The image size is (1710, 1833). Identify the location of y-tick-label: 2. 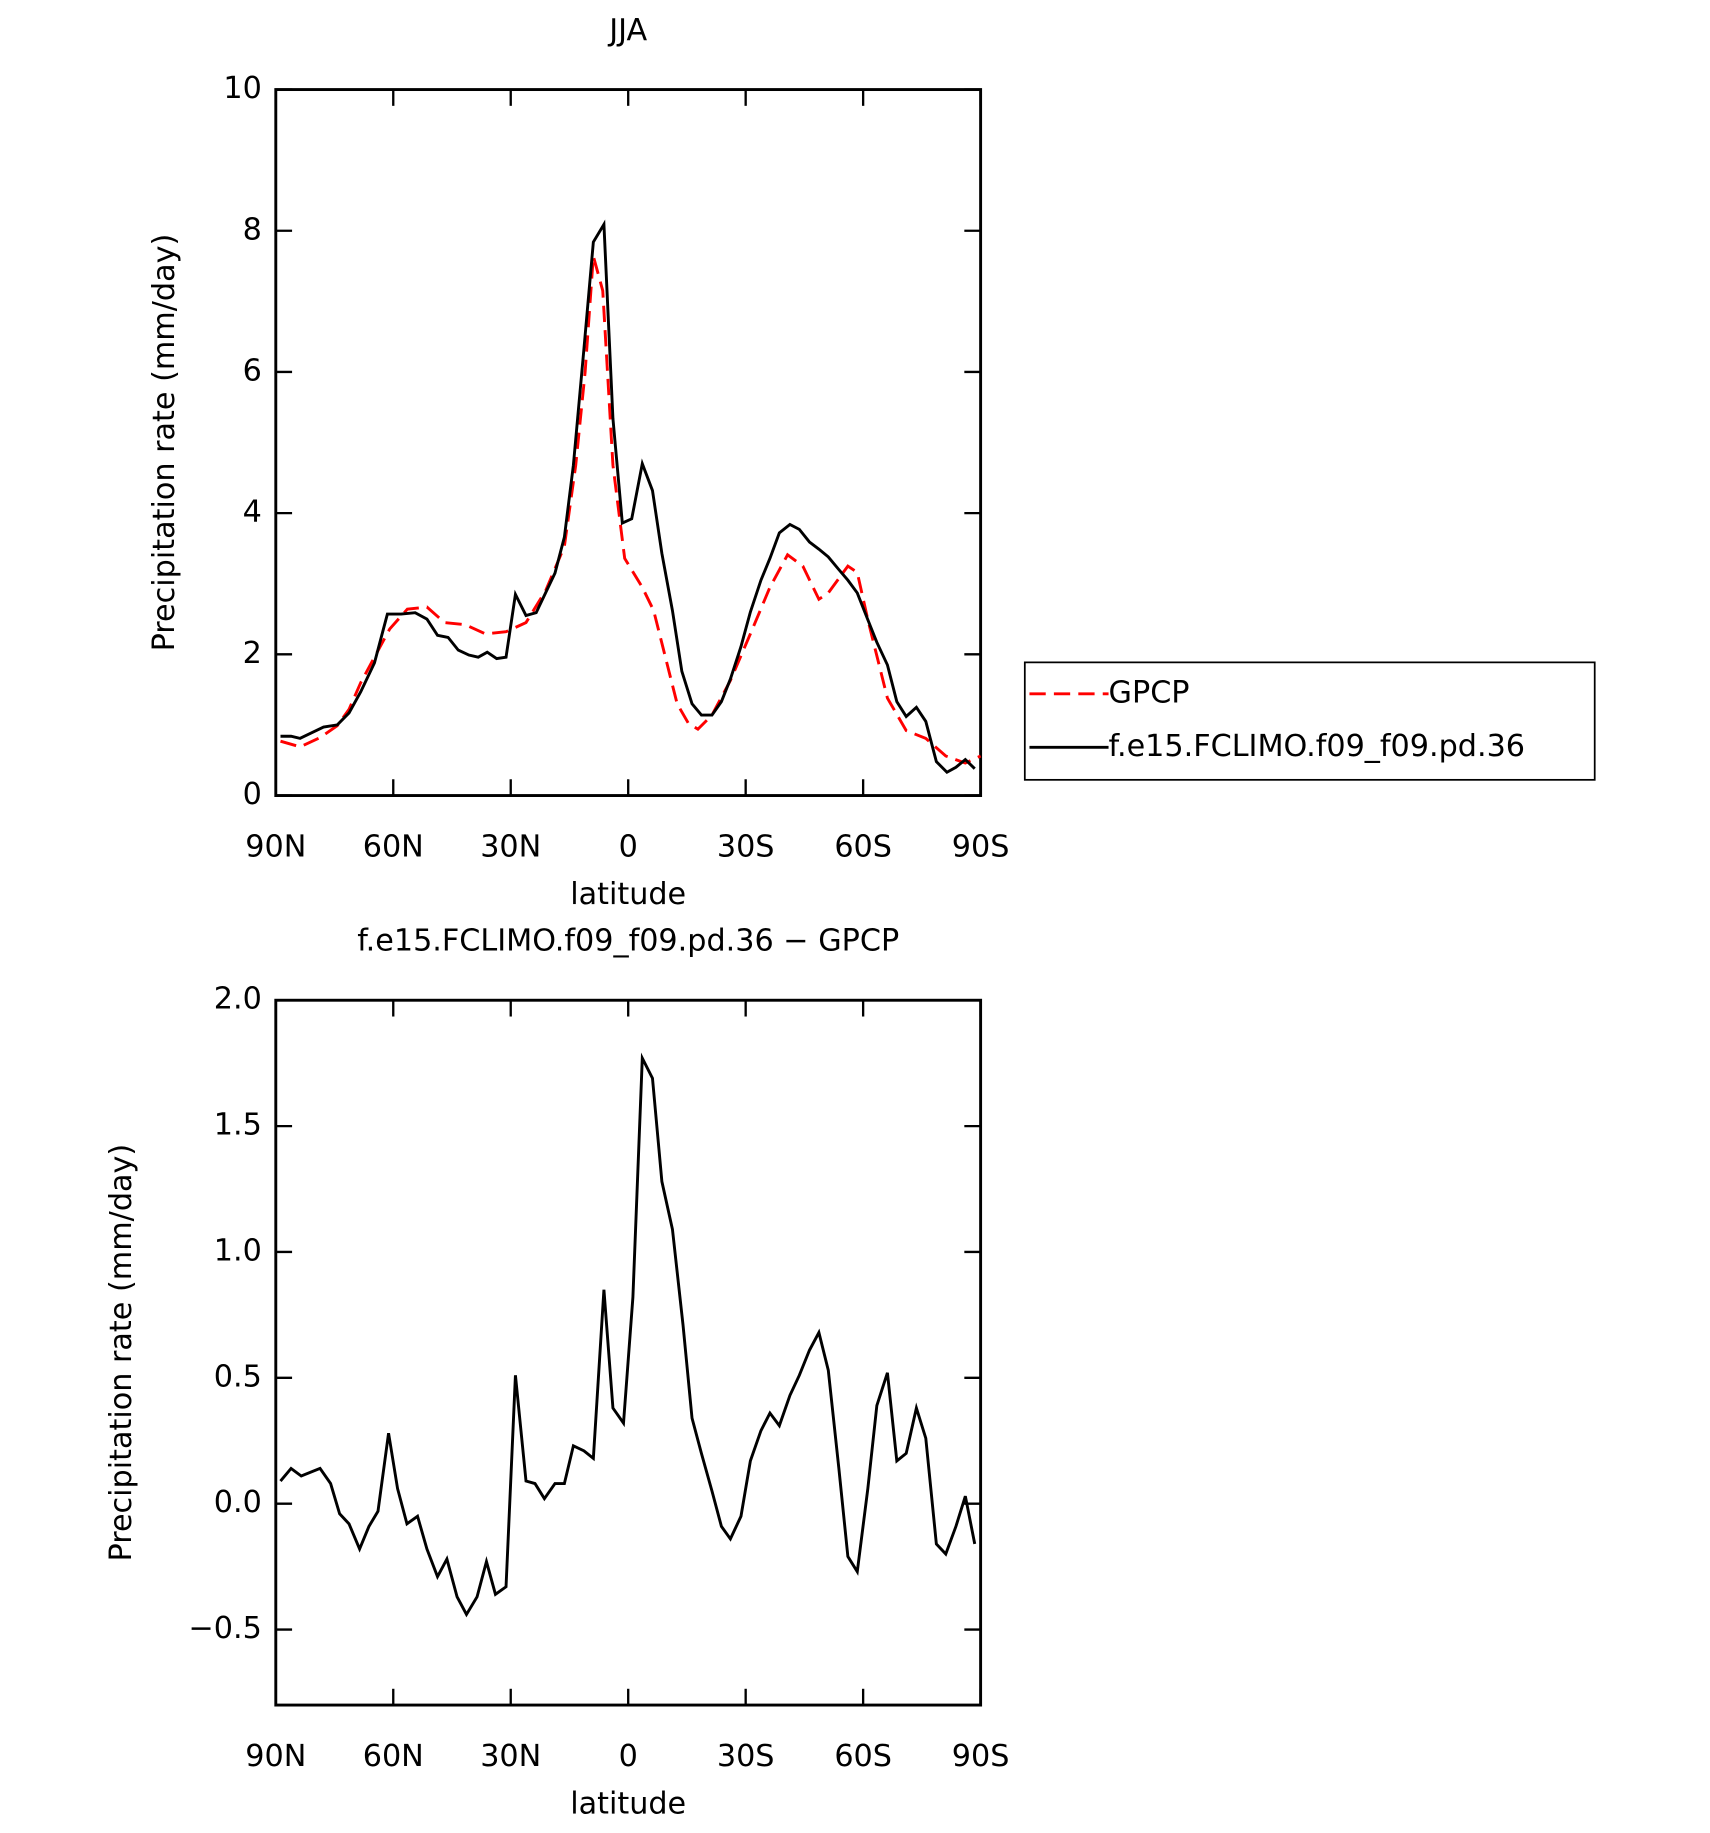
(252, 653).